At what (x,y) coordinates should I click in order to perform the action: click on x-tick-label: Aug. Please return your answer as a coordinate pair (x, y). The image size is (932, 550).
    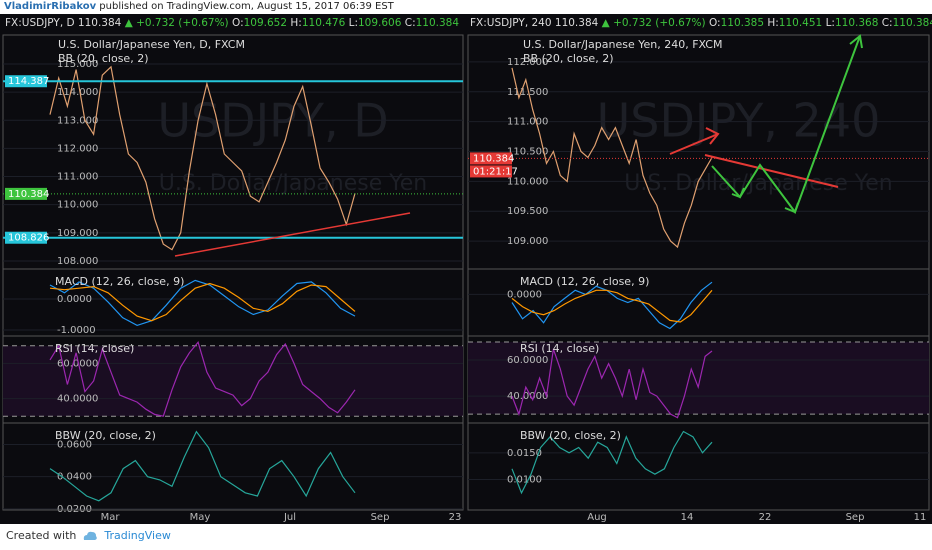
    Looking at the image, I should click on (597, 517).